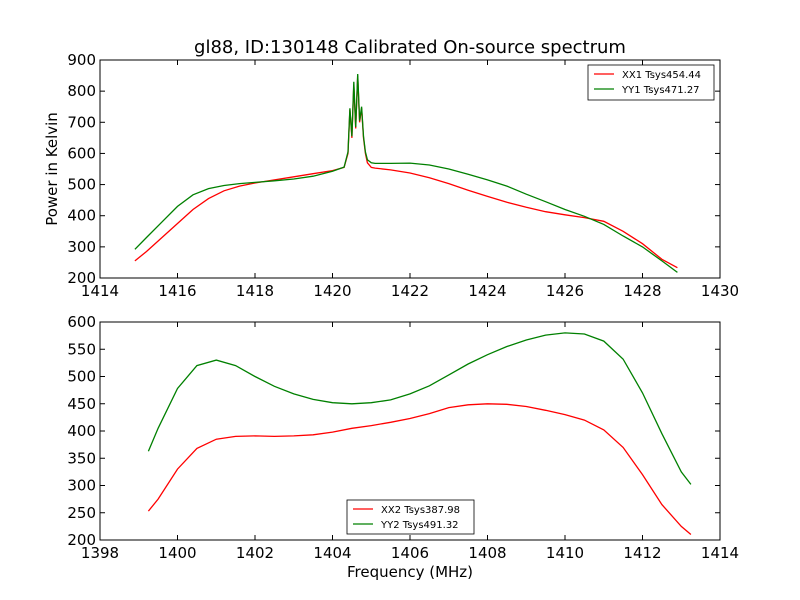  Describe the element at coordinates (52, 169) in the screenshot. I see `top-y-axis-label: Power in Kelvin` at that location.